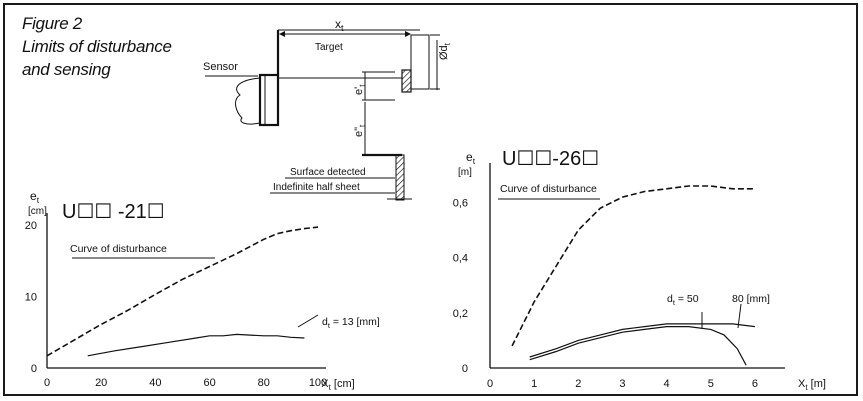  Describe the element at coordinates (155, 383) in the screenshot. I see `x-tick-label: 40` at that location.